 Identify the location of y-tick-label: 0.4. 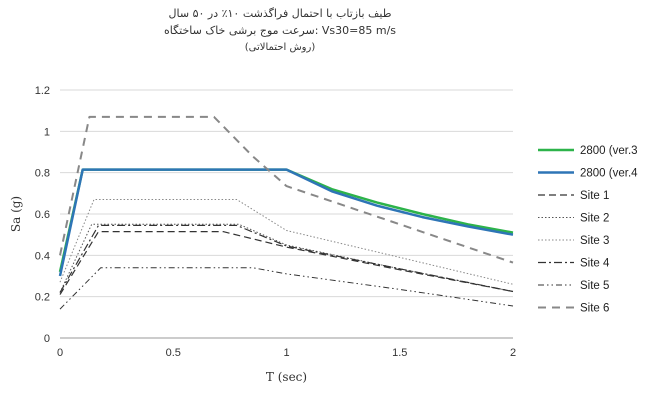
(42, 256).